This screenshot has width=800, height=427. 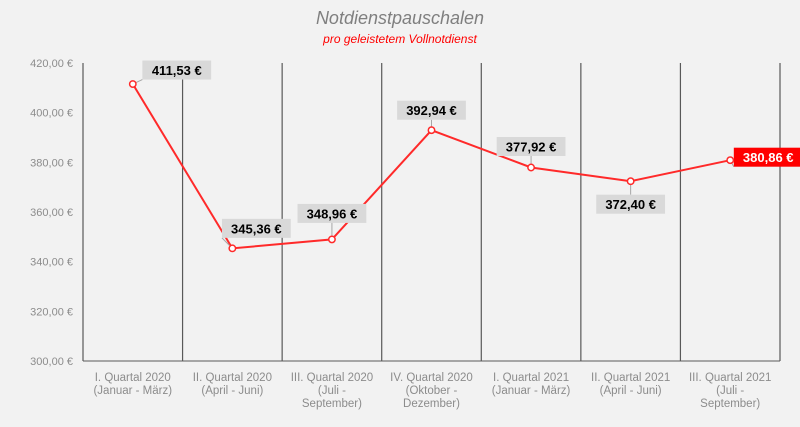 I want to click on data-label-highlight-box, so click(x=766, y=157).